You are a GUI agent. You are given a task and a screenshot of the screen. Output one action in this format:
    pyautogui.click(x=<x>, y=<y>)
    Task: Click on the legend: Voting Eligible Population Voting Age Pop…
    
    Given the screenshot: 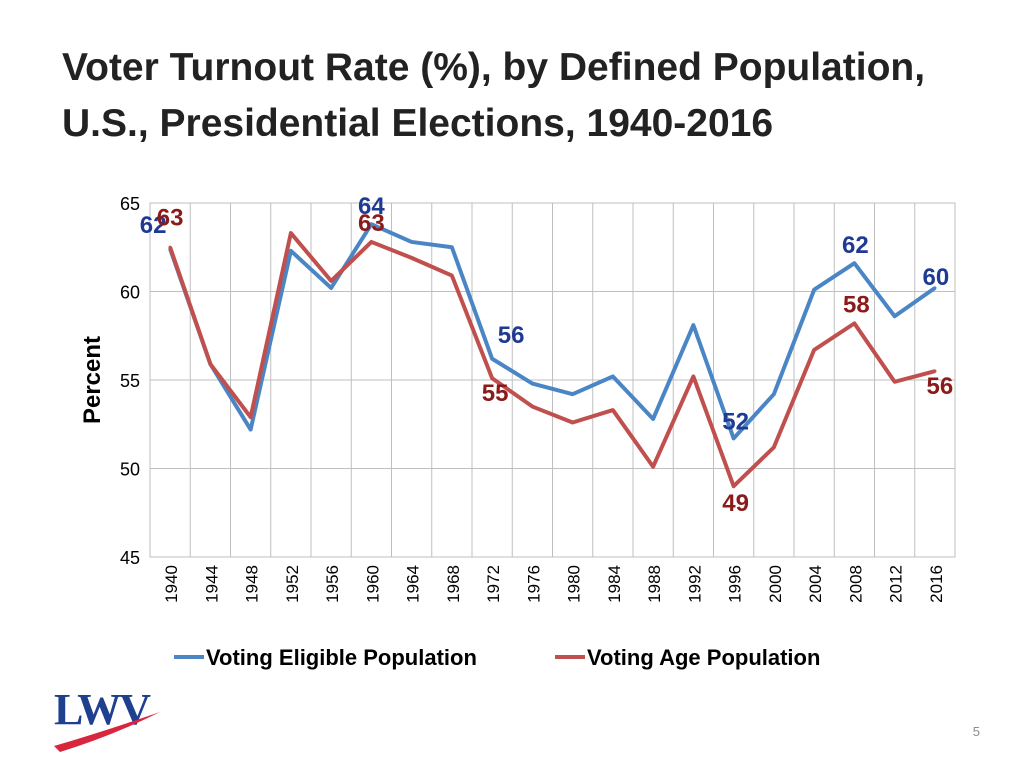 What is the action you would take?
    pyautogui.click(x=497, y=657)
    